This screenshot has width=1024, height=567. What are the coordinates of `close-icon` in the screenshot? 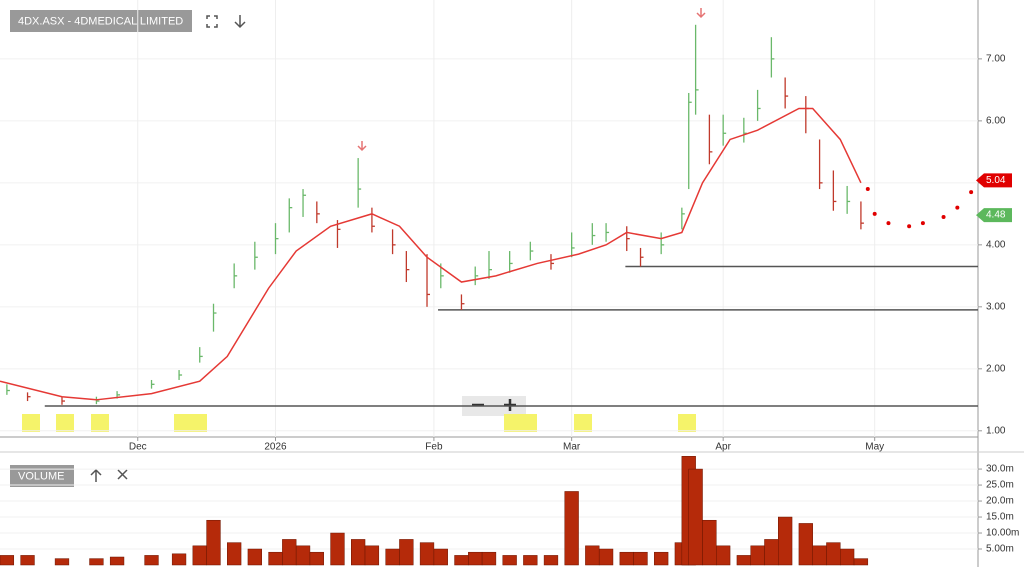 It's located at (122, 474).